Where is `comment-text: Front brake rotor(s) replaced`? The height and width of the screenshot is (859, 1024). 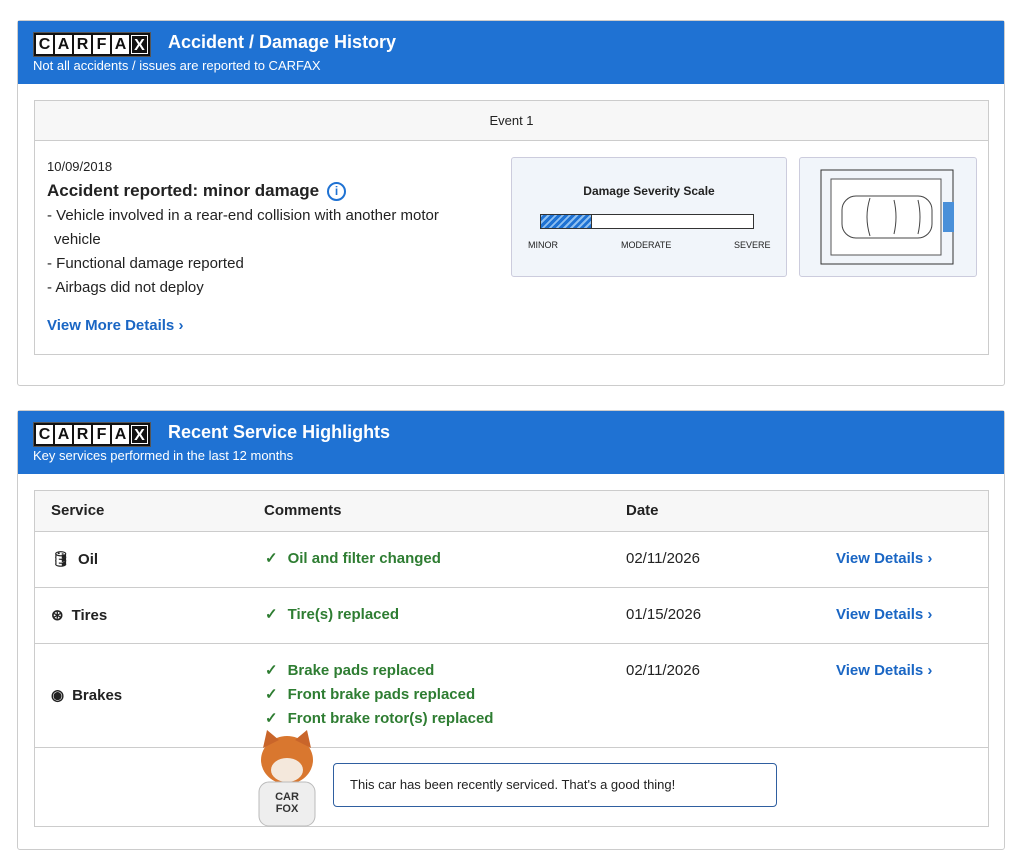
comment-text: Front brake rotor(s) replaced is located at coordinates (390, 718).